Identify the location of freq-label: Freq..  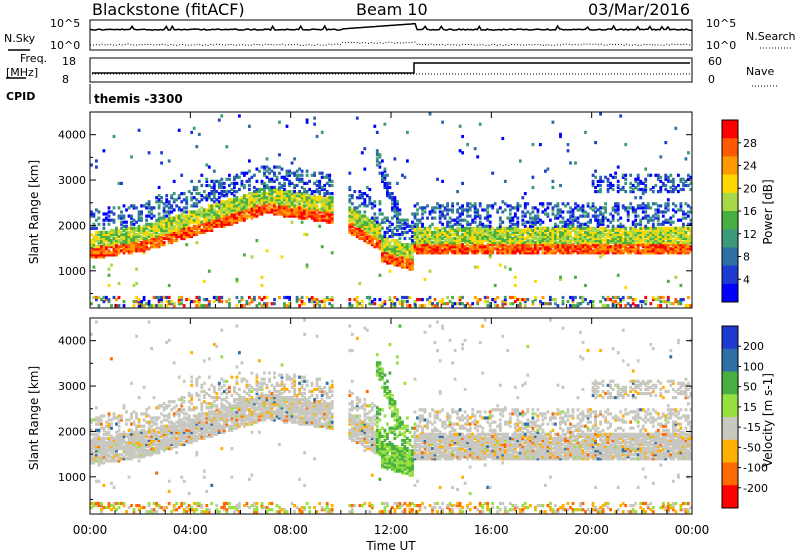
(33, 58).